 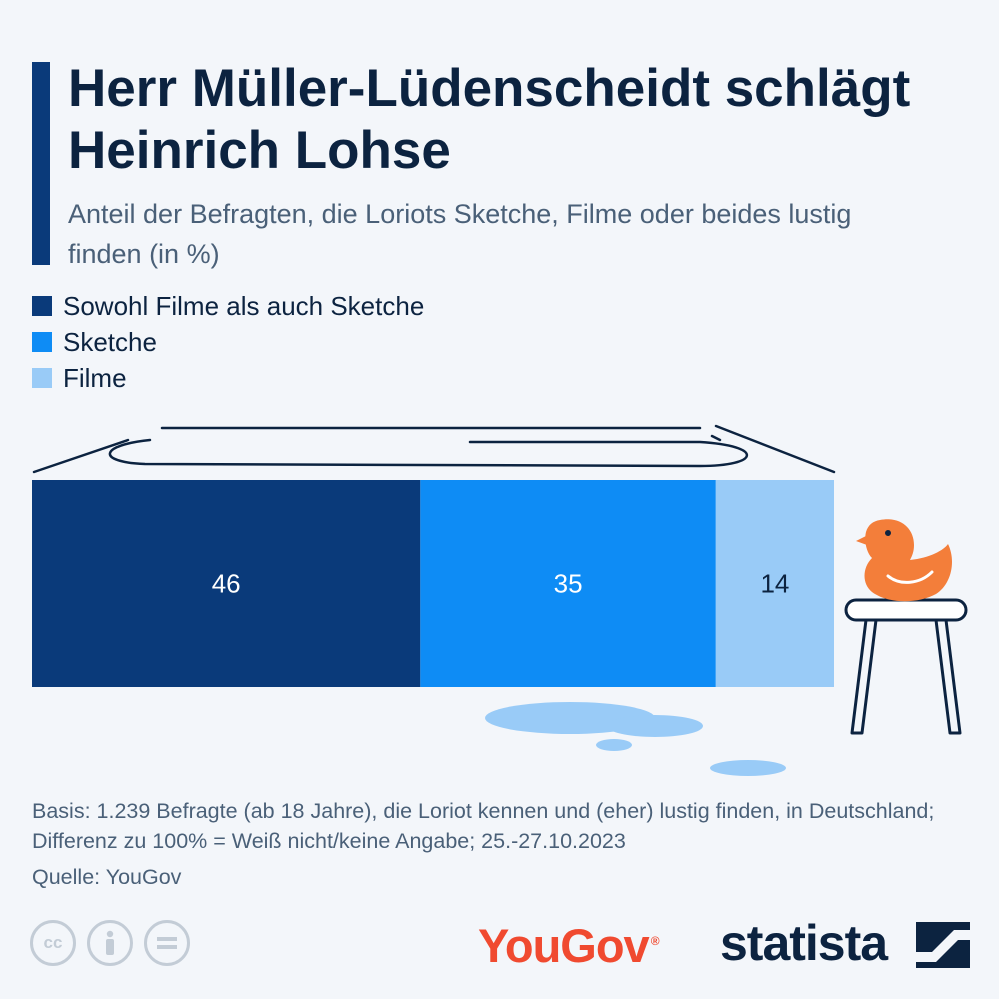 I want to click on legend-swatch-filme, so click(x=42, y=378).